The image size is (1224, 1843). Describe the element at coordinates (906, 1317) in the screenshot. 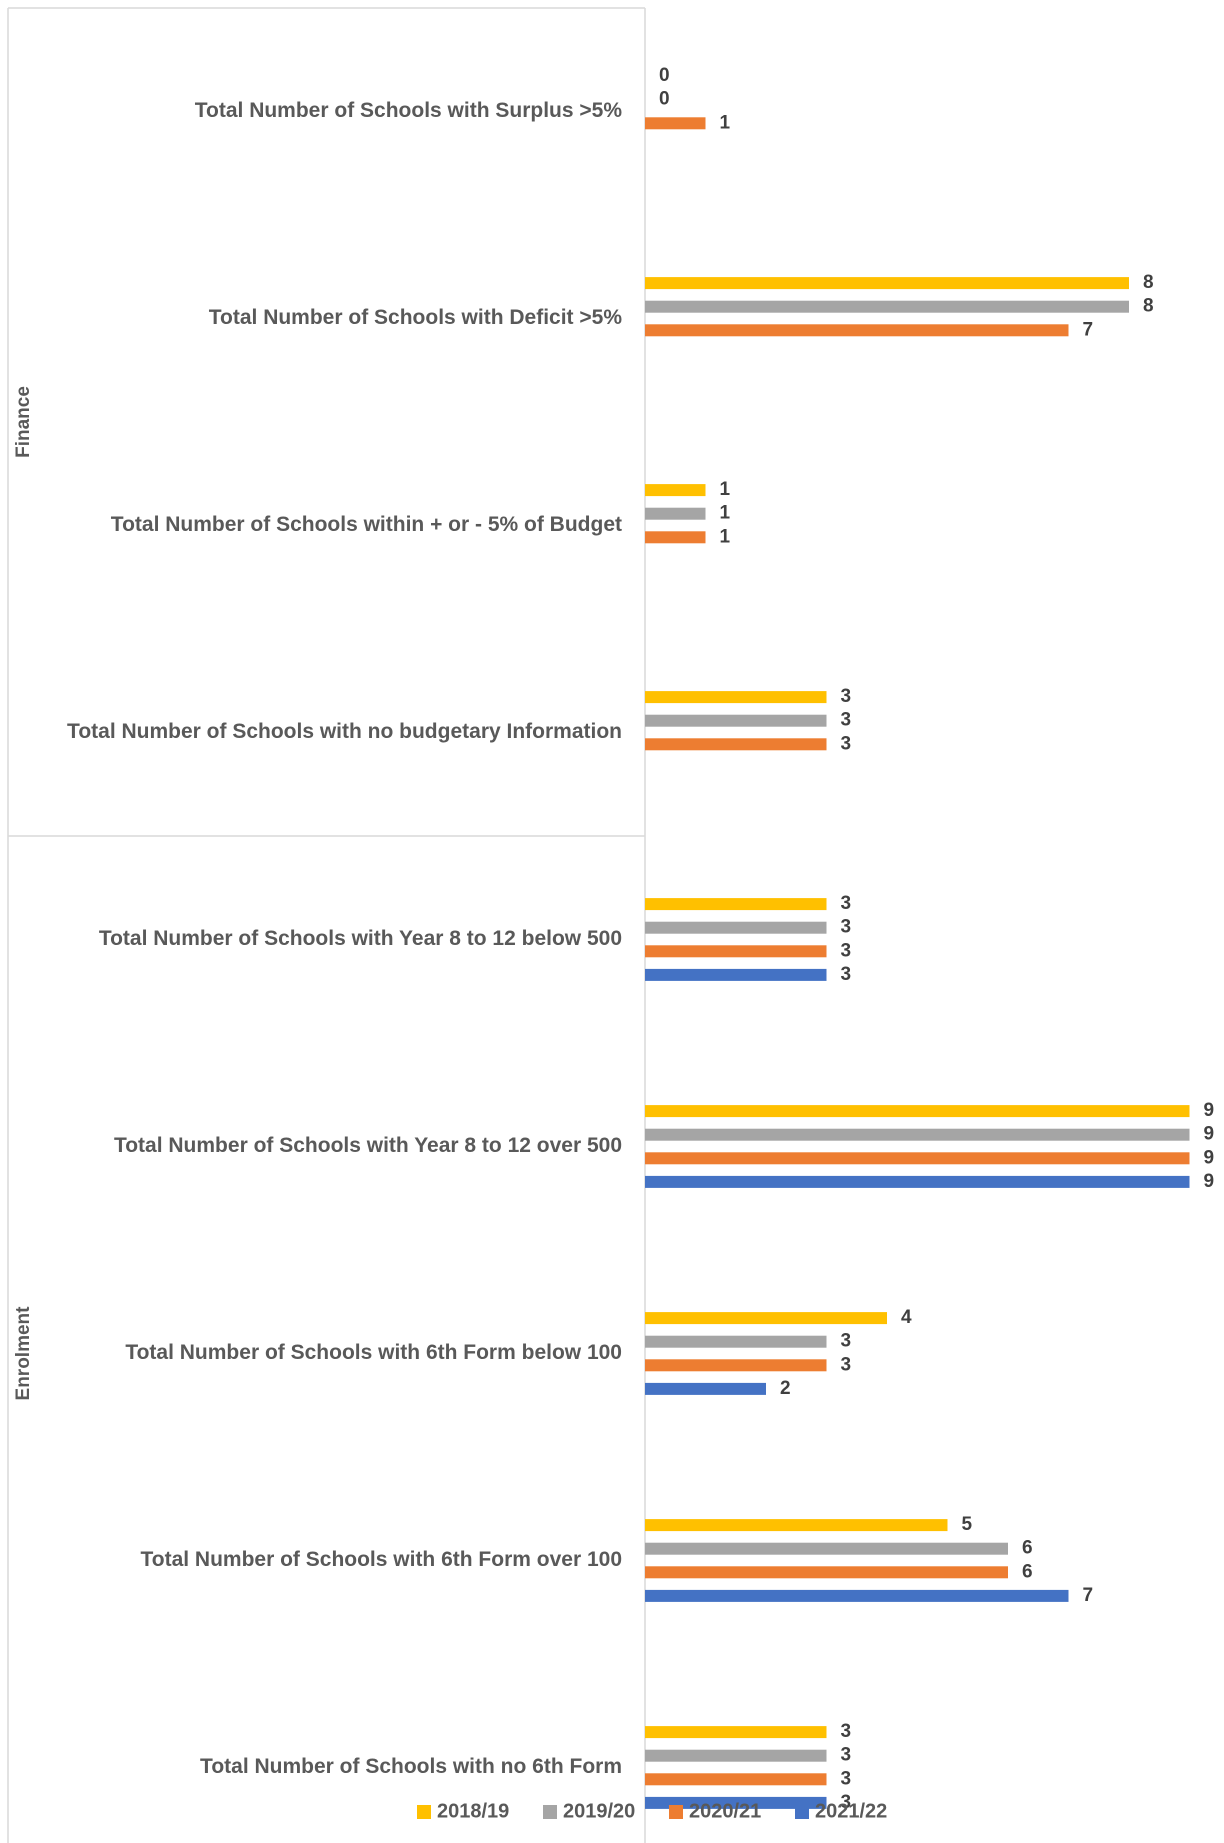

I see `data-label: 4` at that location.